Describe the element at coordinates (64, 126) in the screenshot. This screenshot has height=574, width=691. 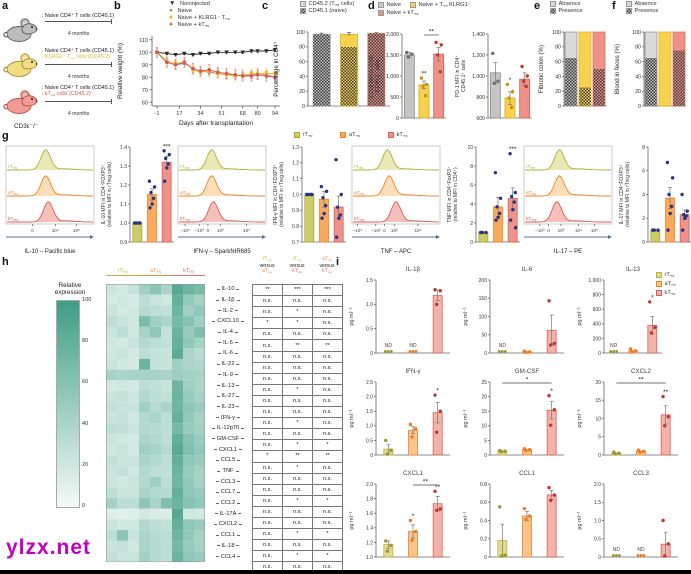
I see `host-genotype-label: CD3ε⁻/⁻` at that location.